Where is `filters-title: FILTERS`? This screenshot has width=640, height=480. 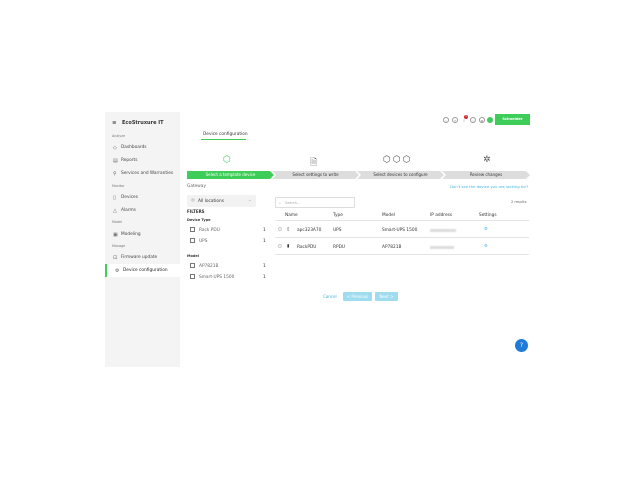 filters-title: FILTERS is located at coordinates (196, 211).